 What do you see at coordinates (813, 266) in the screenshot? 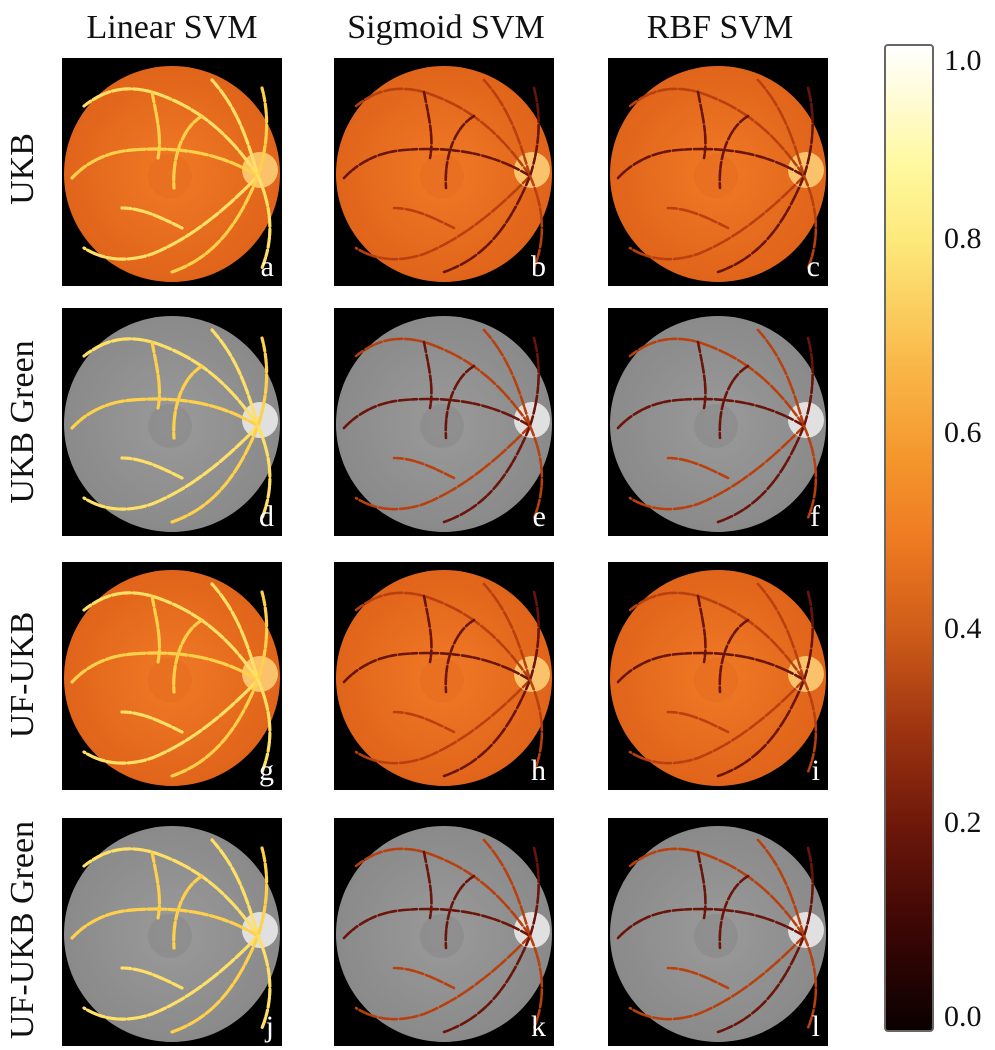
I see `panel-letter: c` at bounding box center [813, 266].